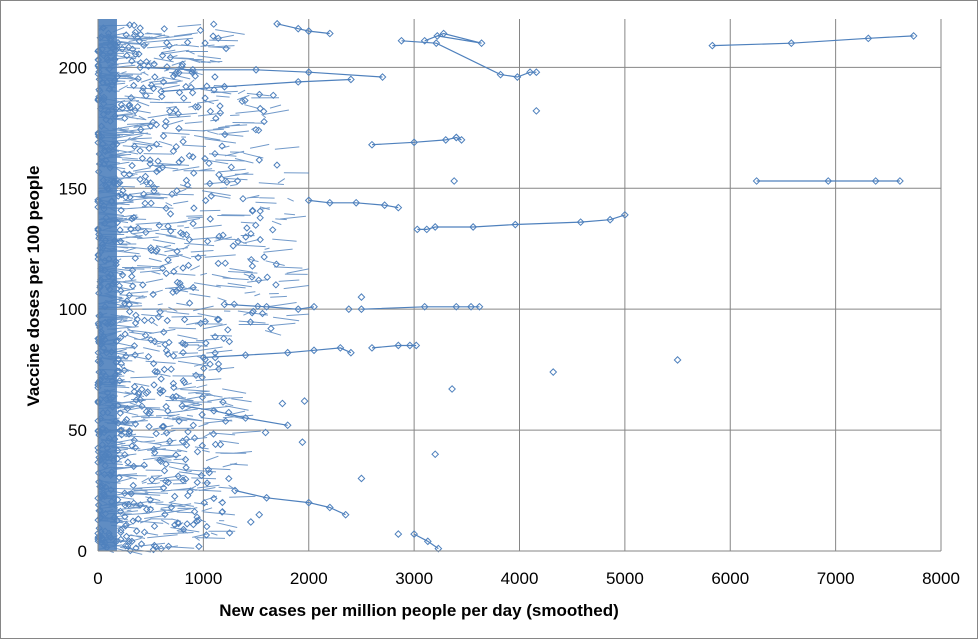 Image resolution: width=978 pixels, height=639 pixels. I want to click on y-tick-label: 150, so click(73, 188).